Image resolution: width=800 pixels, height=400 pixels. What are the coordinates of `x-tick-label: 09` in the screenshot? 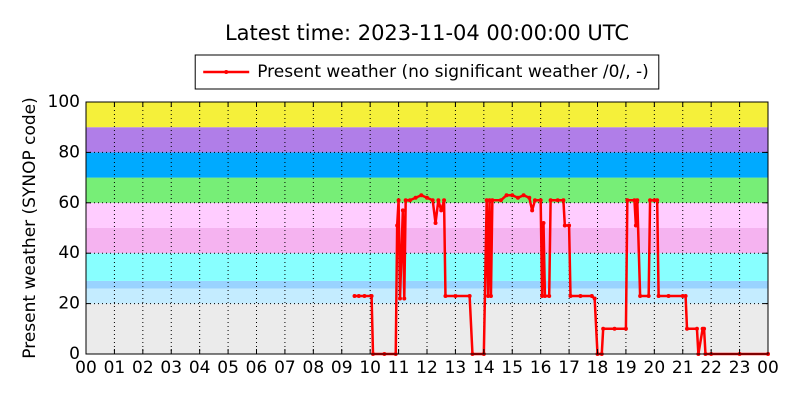 It's located at (342, 368).